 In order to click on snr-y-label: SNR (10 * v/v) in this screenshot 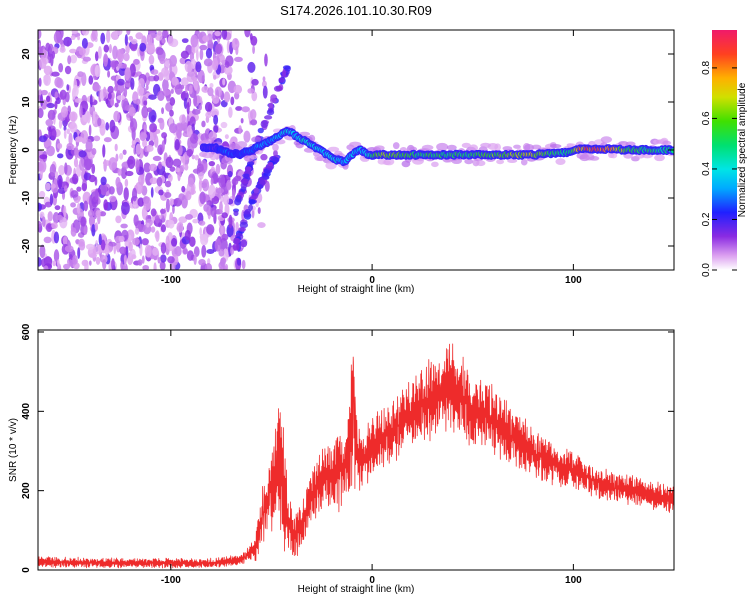, I will do `click(13, 450)`.